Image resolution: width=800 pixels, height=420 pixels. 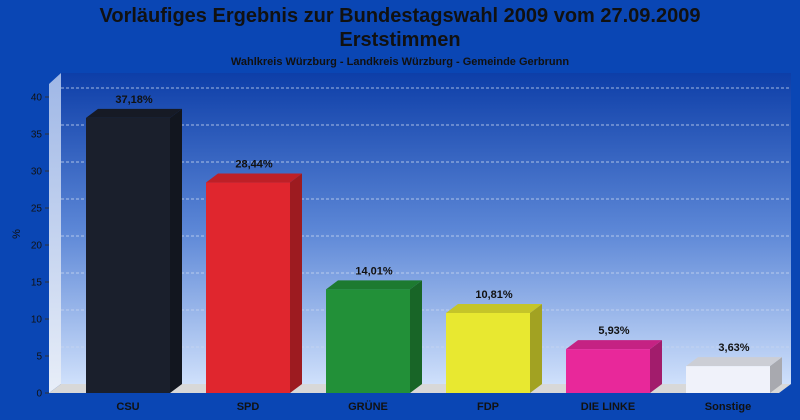 What do you see at coordinates (127, 407) in the screenshot?
I see `x-tick-label: CSU` at bounding box center [127, 407].